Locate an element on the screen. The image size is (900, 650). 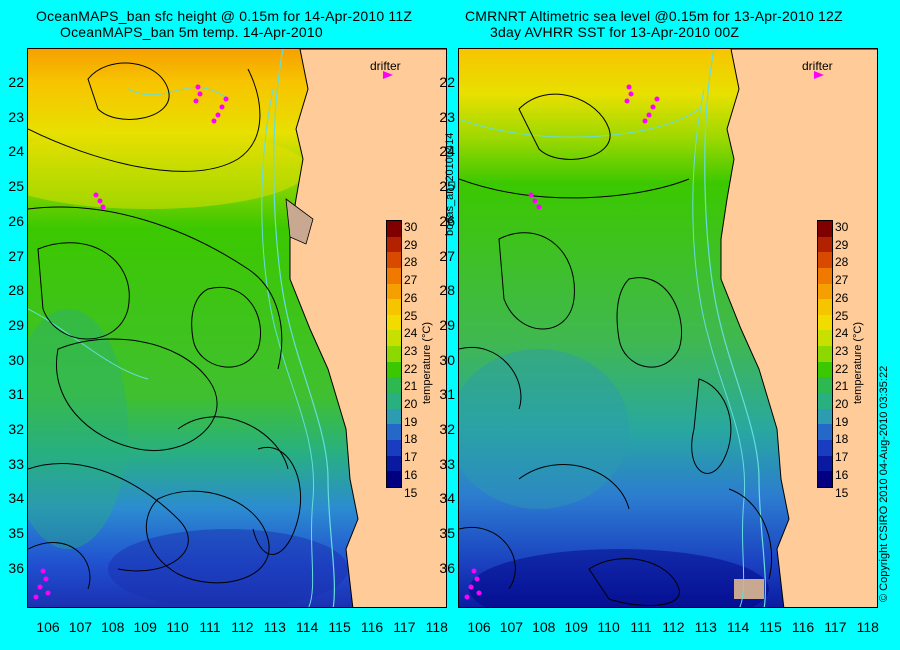
drifter-legend-arrow is located at coordinates (819, 75).